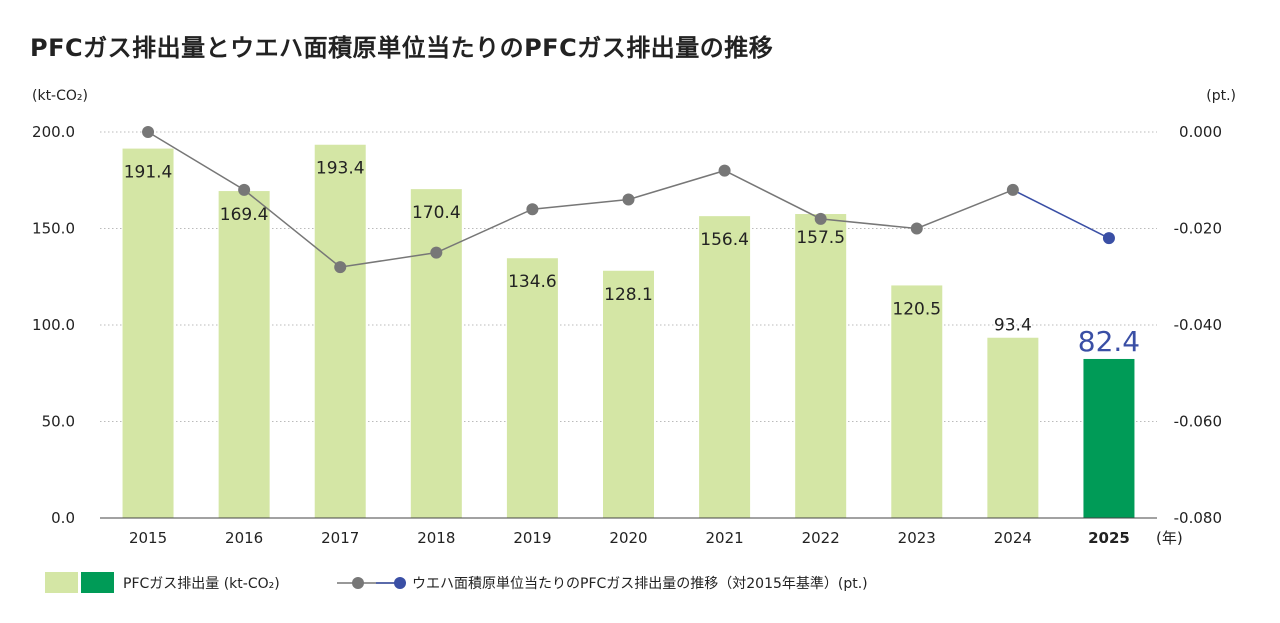 This screenshot has width=1280, height=623. Describe the element at coordinates (358, 583) in the screenshot. I see `legend-marker-gray` at that location.